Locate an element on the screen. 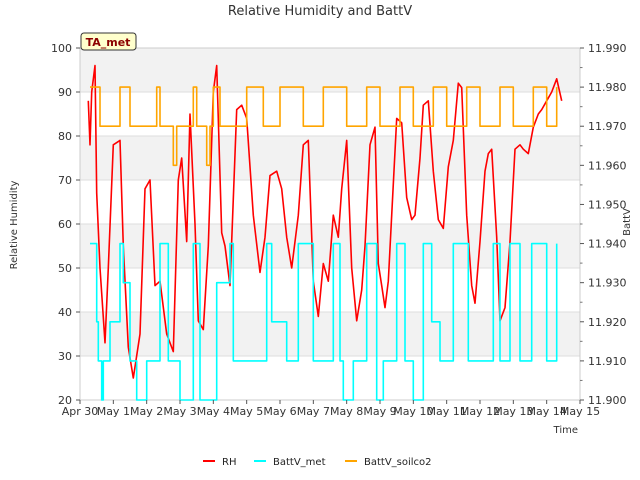 This screenshot has height=480, width=640. badge-label: TA_met is located at coordinates (108, 42).